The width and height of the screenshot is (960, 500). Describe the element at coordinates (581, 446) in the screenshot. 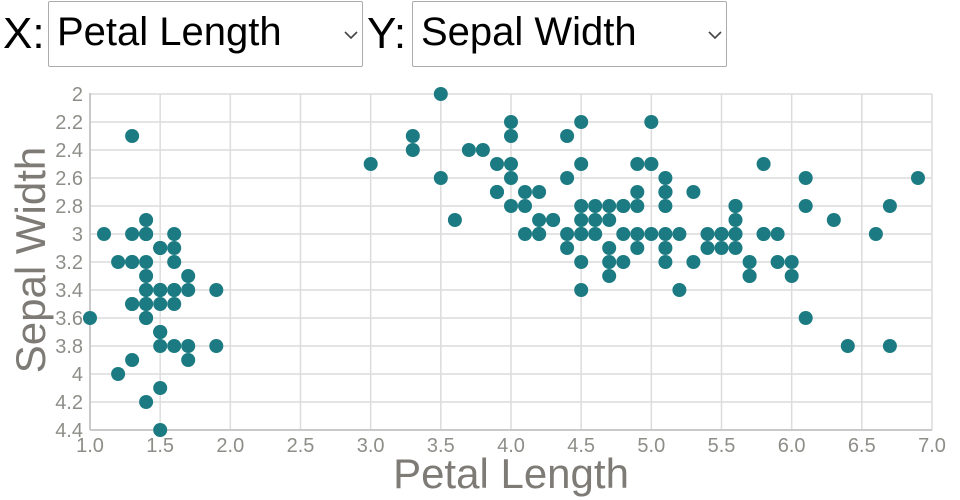

I see `x-tick-label: 4.5` at that location.